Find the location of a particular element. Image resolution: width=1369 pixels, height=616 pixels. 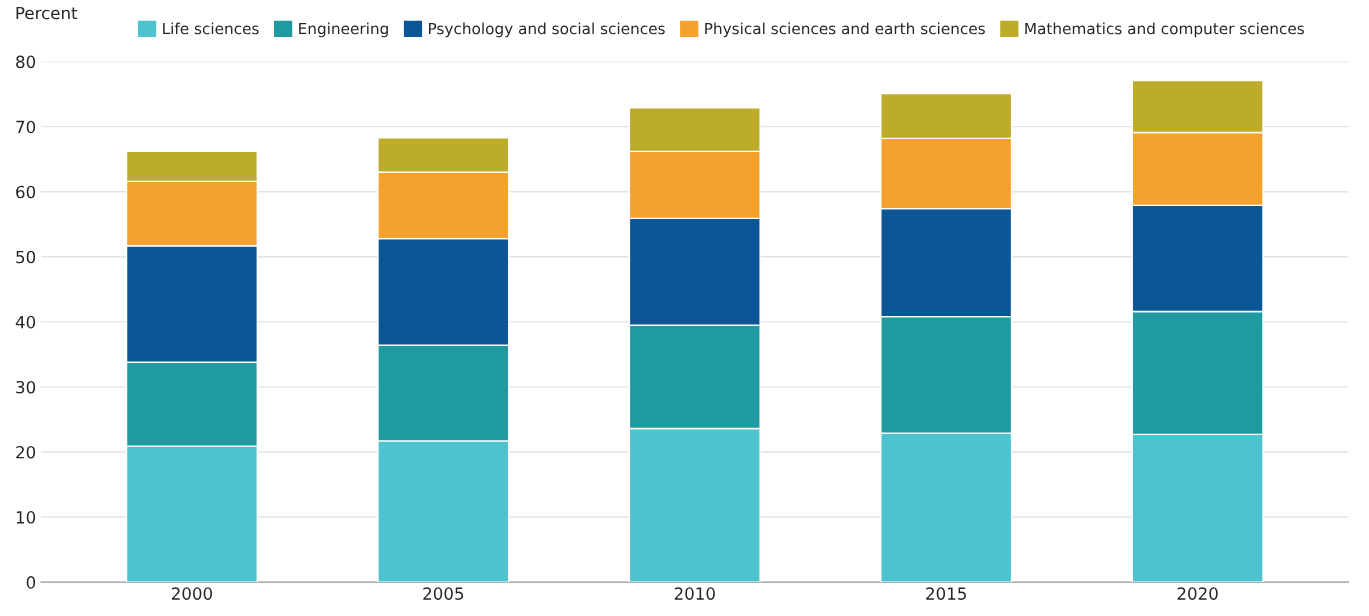

legend-label: Mathematics and computer sciences is located at coordinates (1164, 30).